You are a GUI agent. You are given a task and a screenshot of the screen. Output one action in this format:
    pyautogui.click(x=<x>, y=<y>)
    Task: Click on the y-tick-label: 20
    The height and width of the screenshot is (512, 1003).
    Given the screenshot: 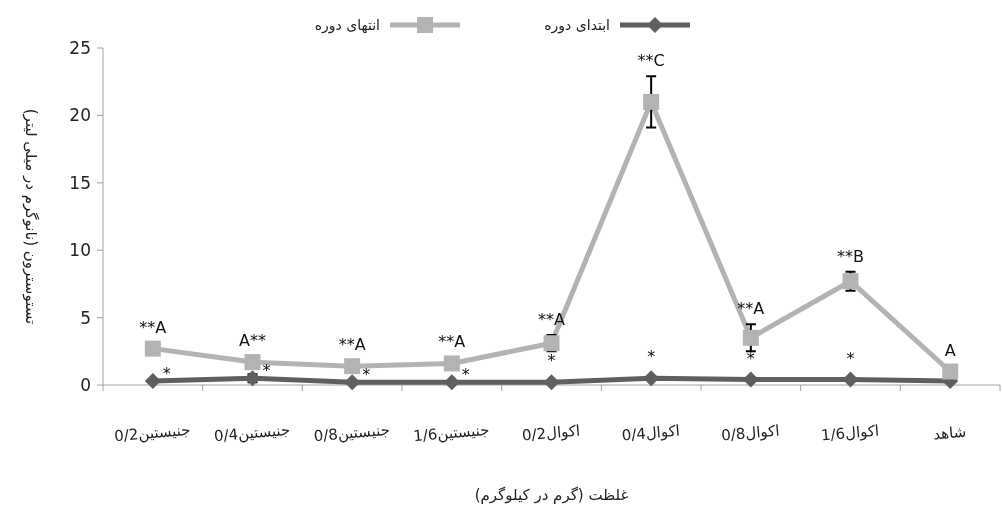 What is the action you would take?
    pyautogui.click(x=80, y=115)
    